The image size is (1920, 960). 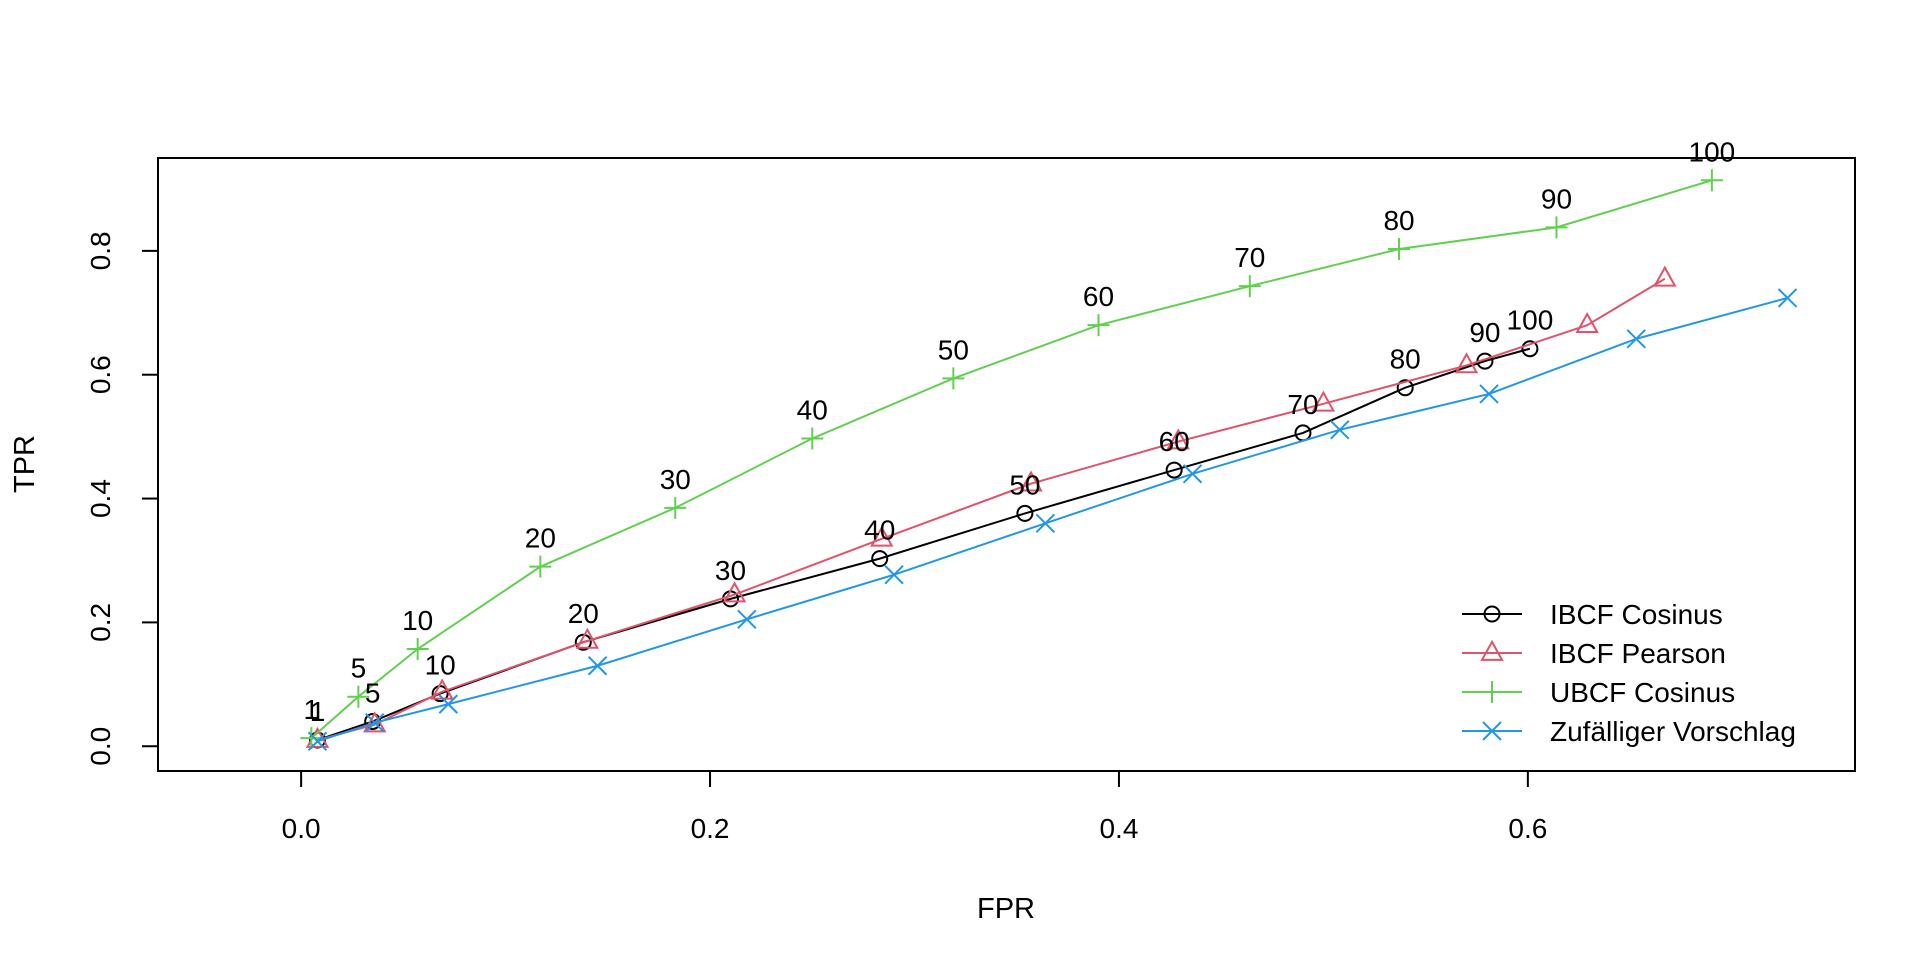 I want to click on legend-item: UBCF Cosinus, so click(x=1598, y=692).